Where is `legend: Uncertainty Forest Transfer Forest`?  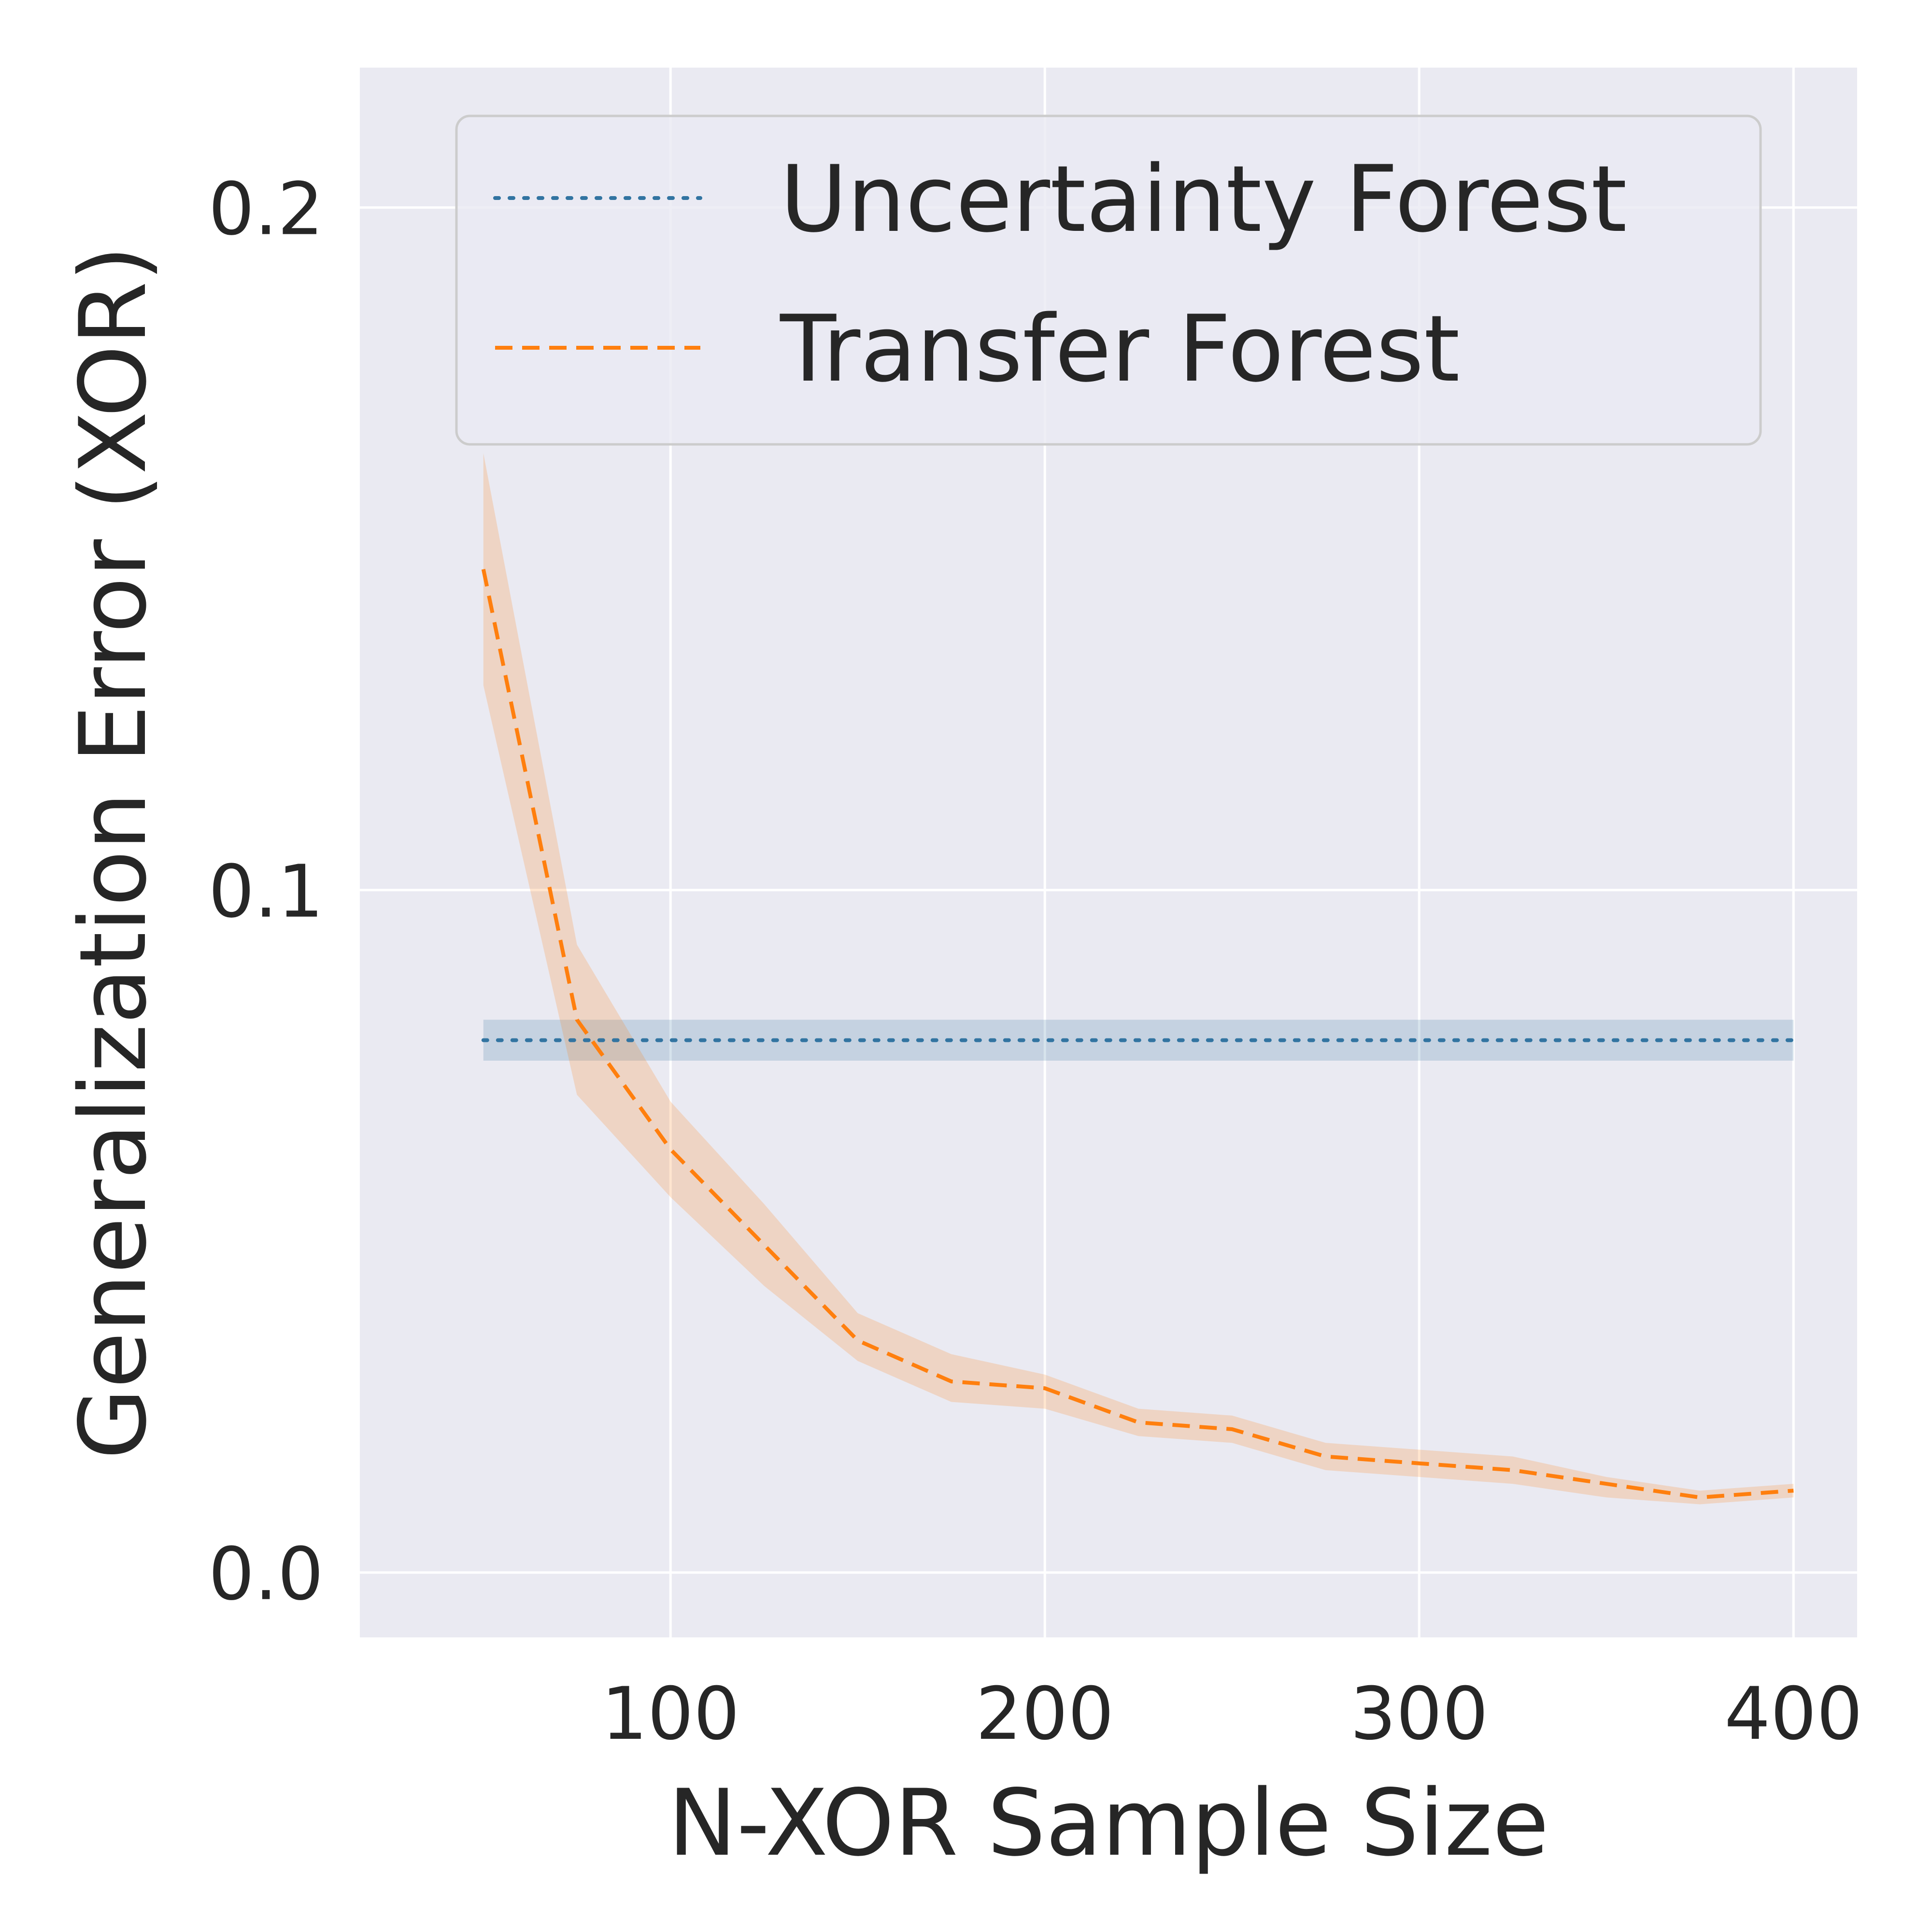
legend: Uncertainty Forest Transfer Forest is located at coordinates (1108, 280).